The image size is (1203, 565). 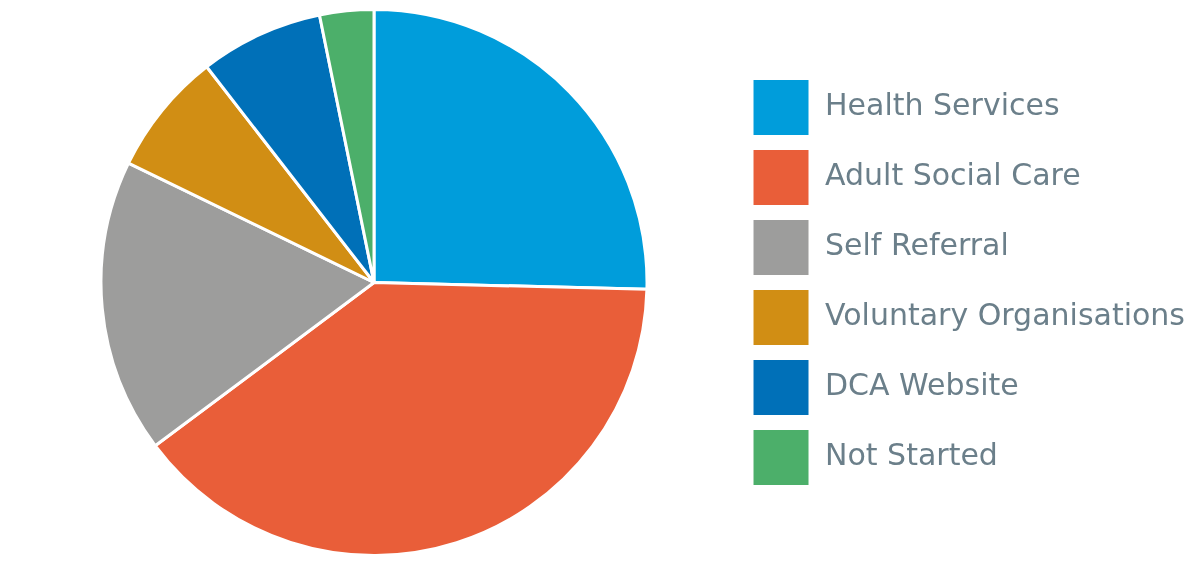 I want to click on legend-label: Adult Social Care, so click(x=953, y=175).